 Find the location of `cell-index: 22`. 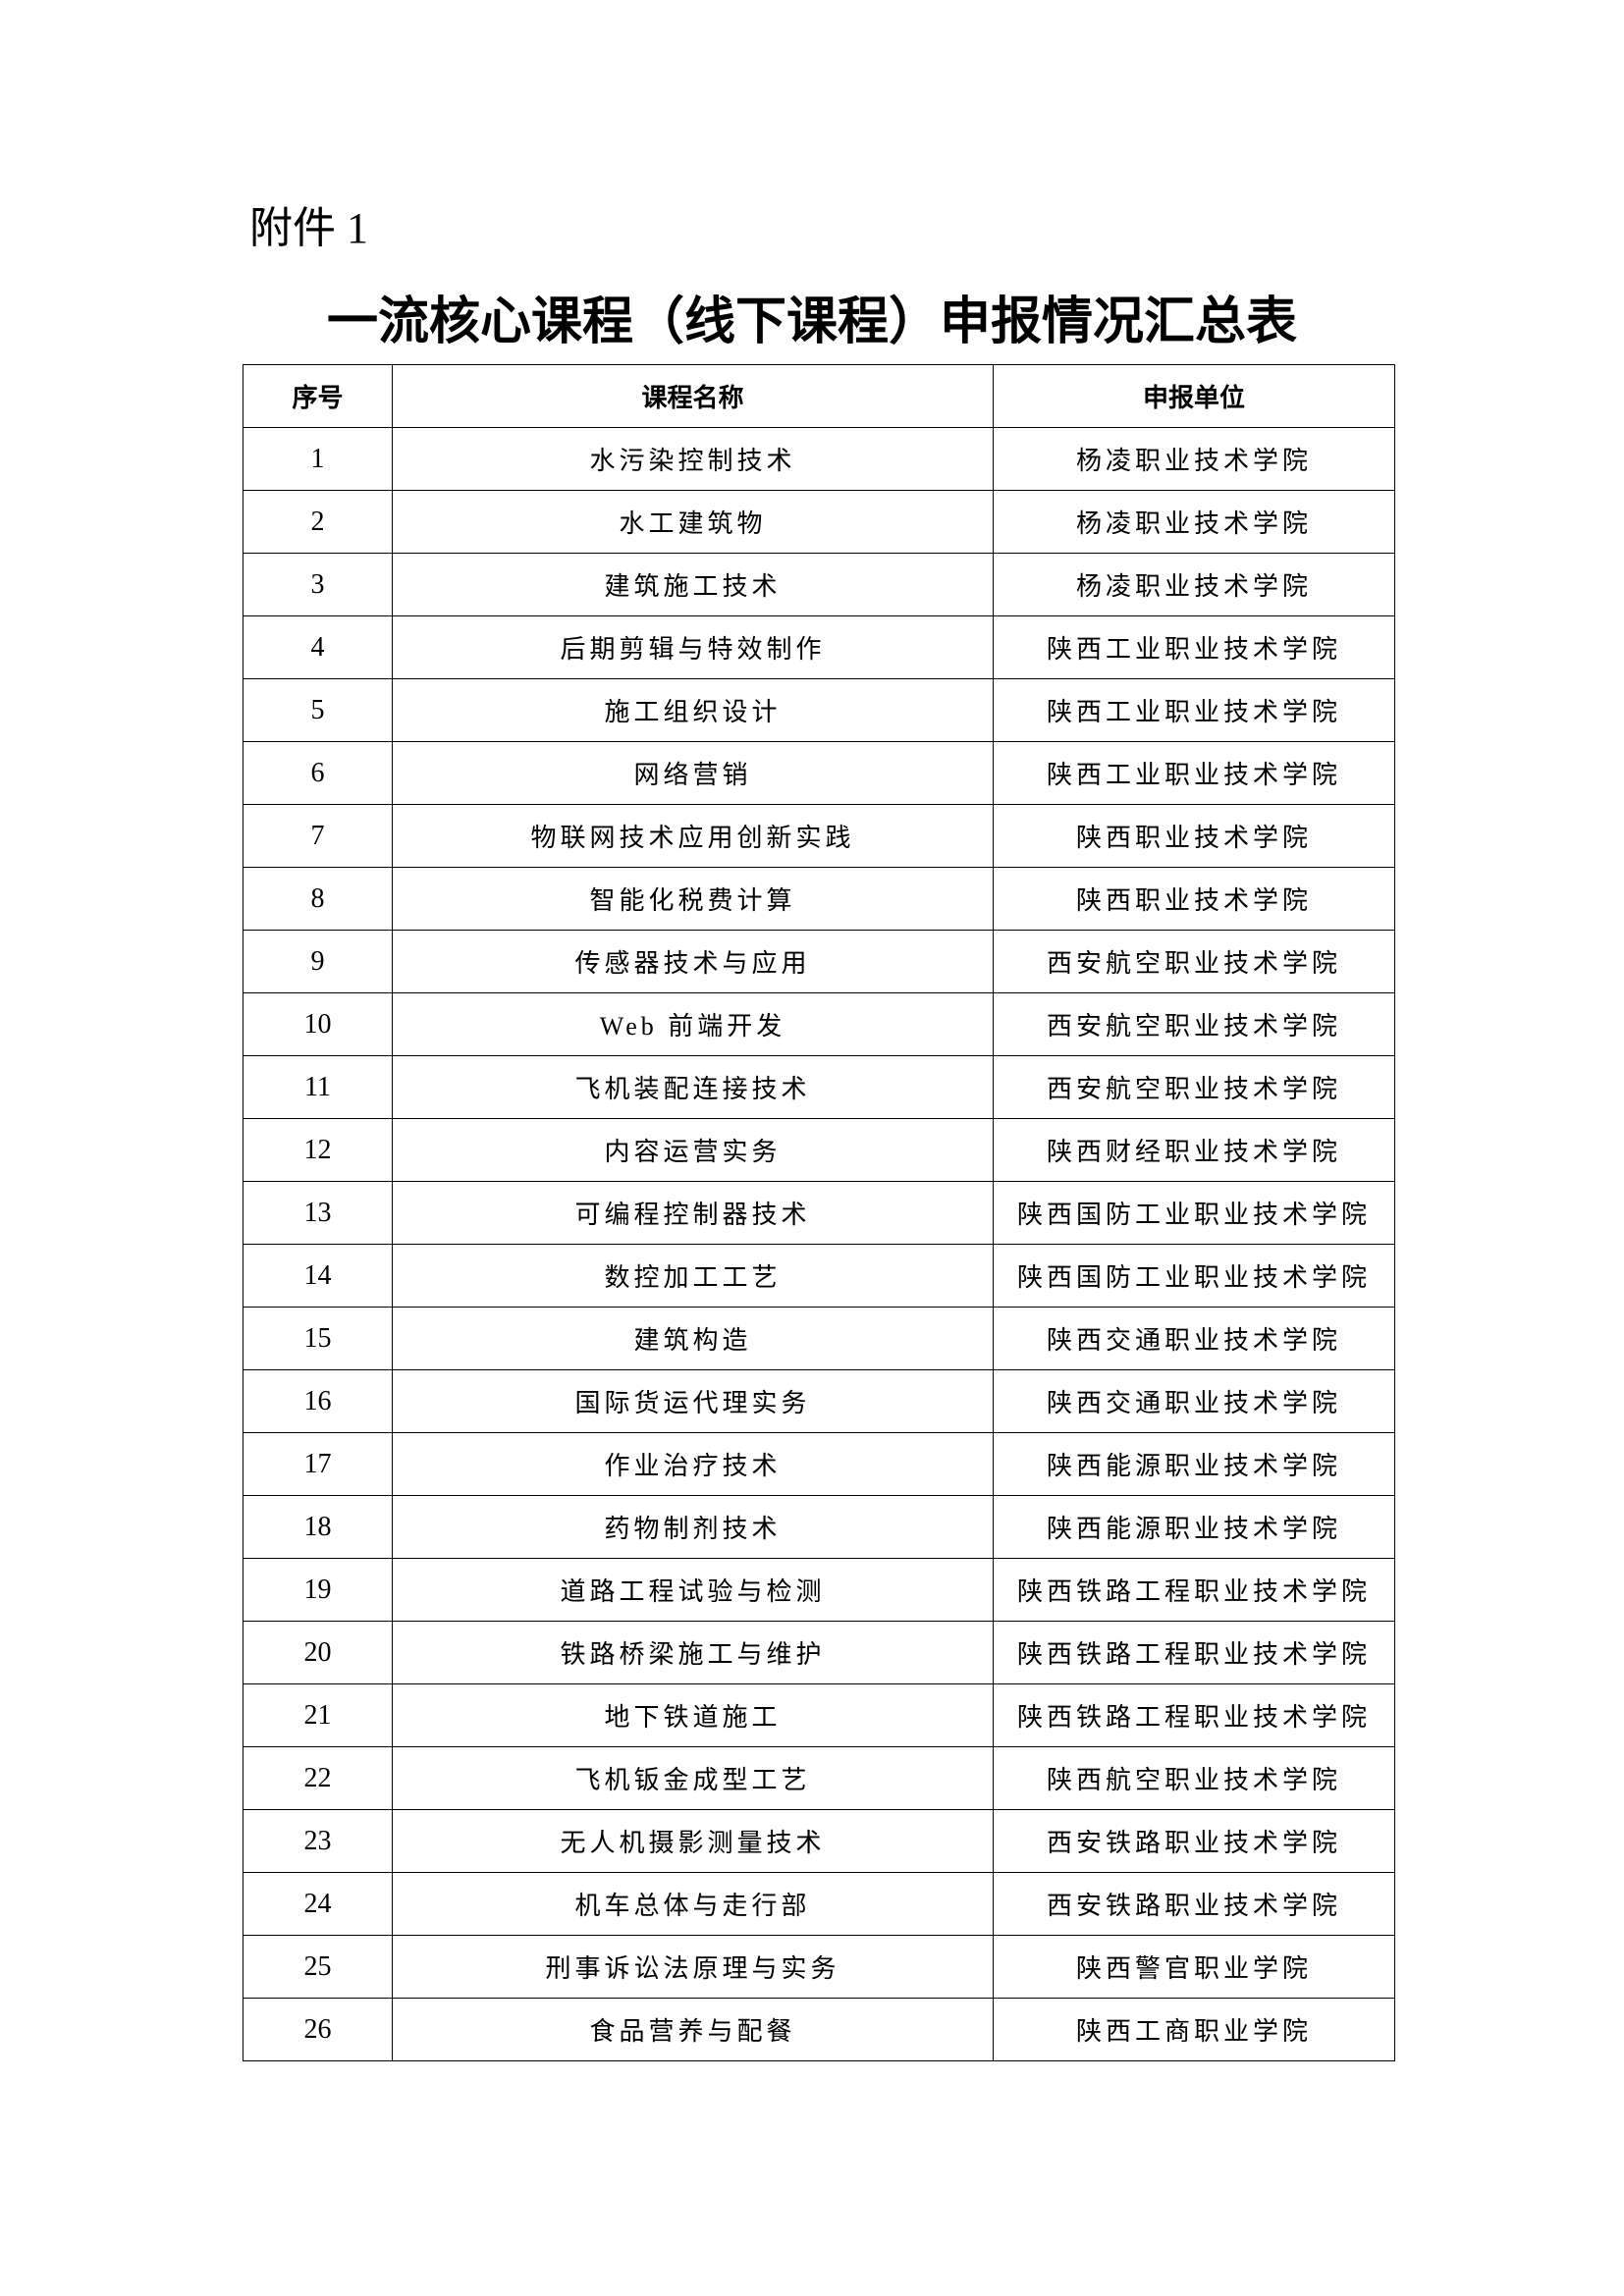

cell-index: 22 is located at coordinates (318, 1778).